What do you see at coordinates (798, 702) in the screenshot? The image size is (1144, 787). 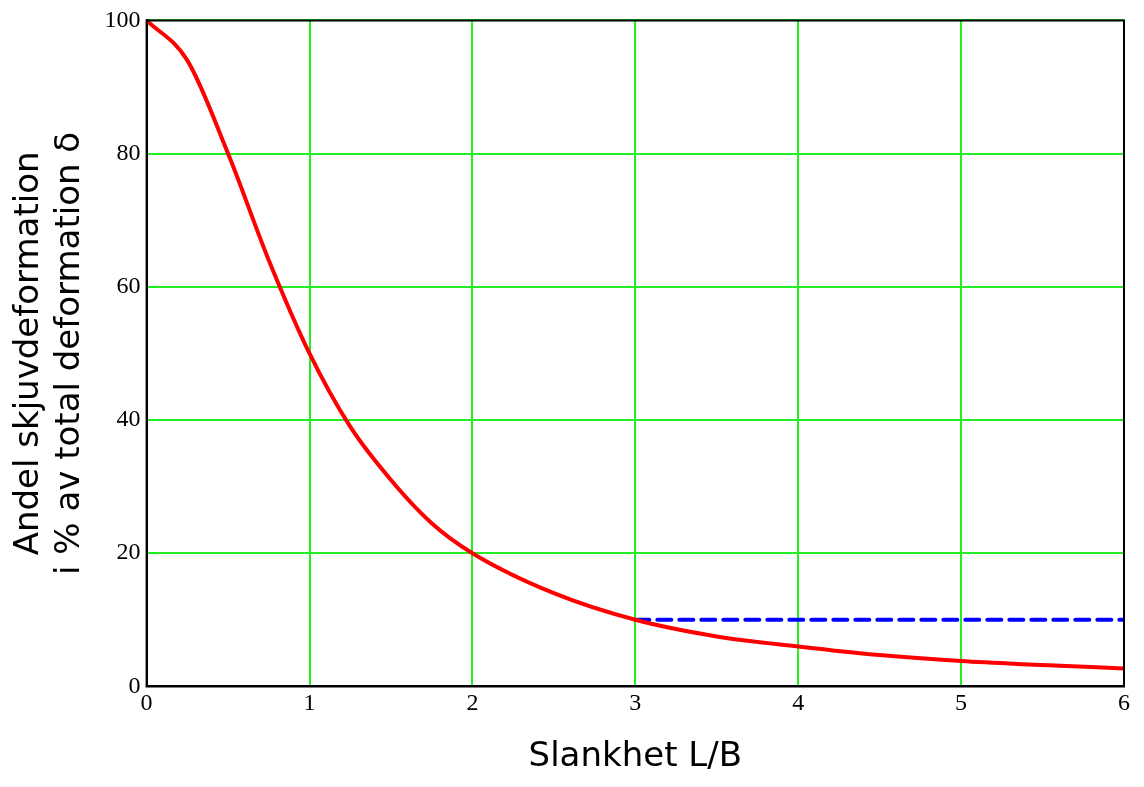 I see `x-tick-label: 4` at bounding box center [798, 702].